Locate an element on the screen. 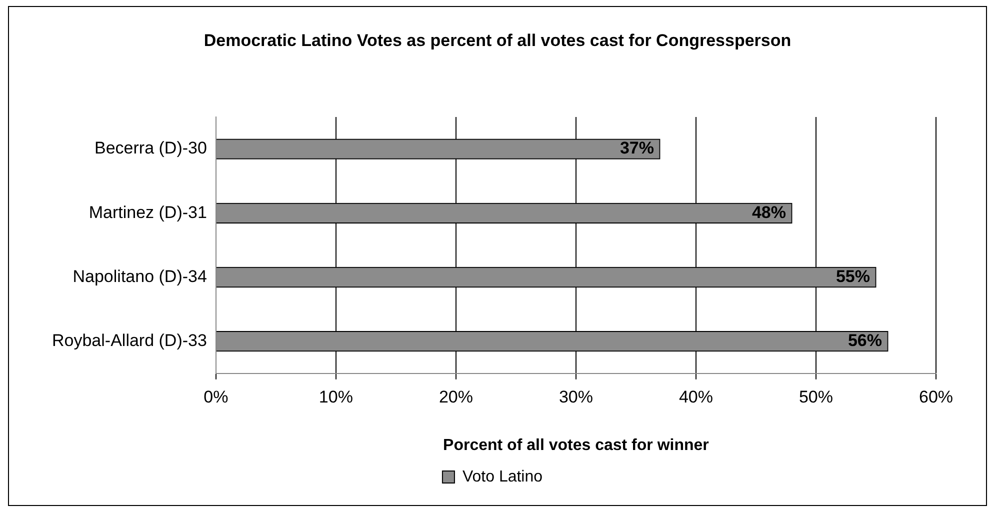 This screenshot has height=512, width=997. x-tick-label: 20% is located at coordinates (455, 396).